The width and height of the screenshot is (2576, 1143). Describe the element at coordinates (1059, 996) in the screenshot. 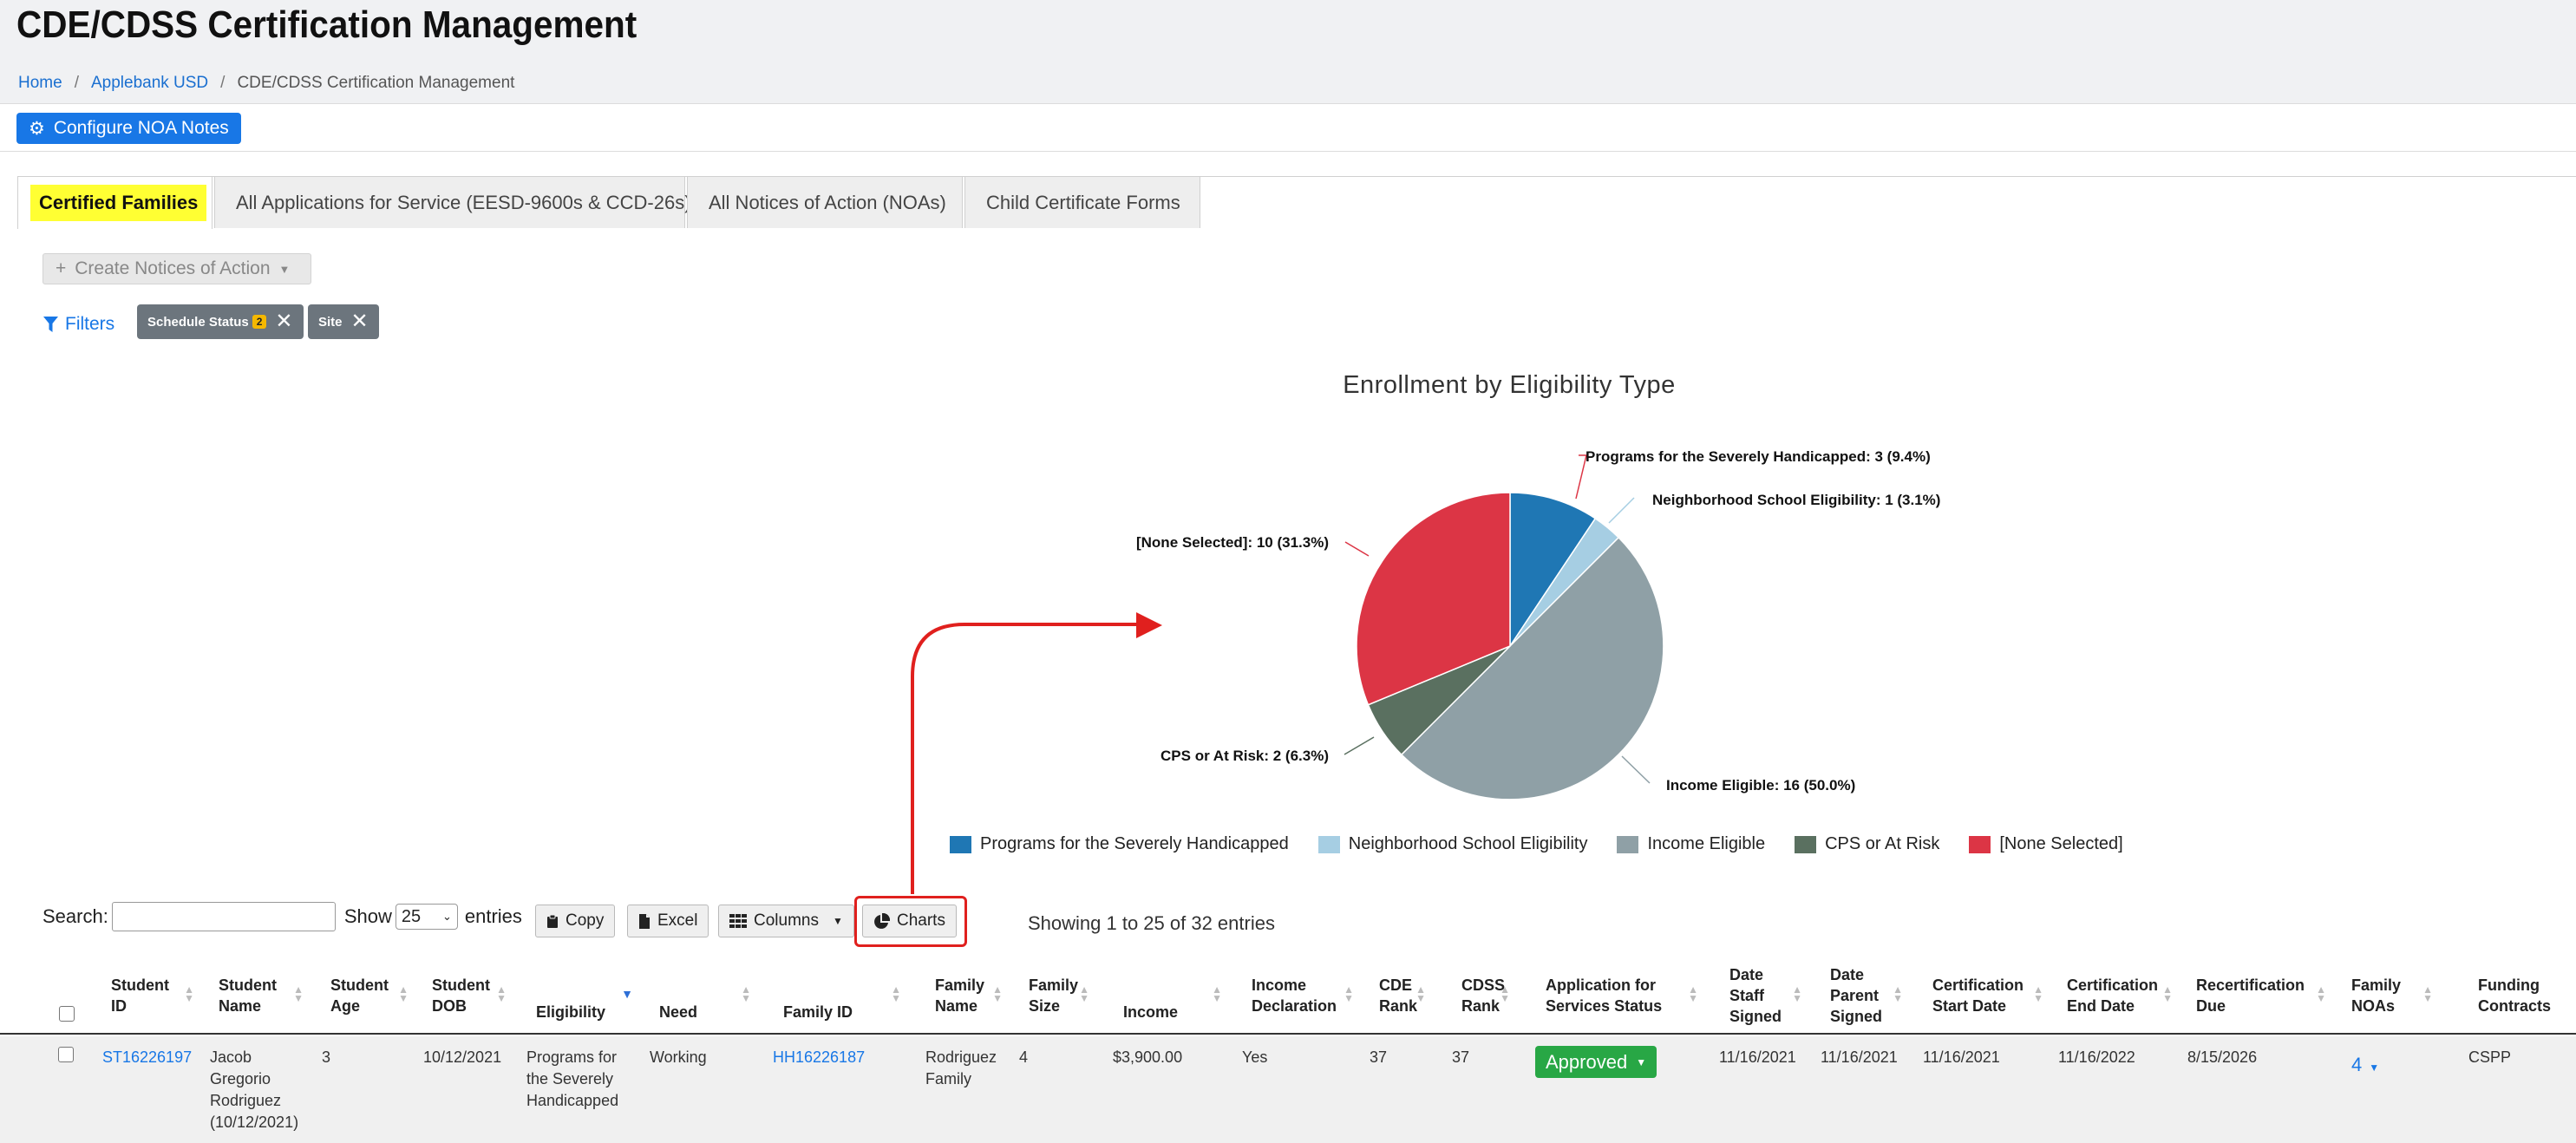

I see `column-header: Family Size ▲ ▼` at that location.